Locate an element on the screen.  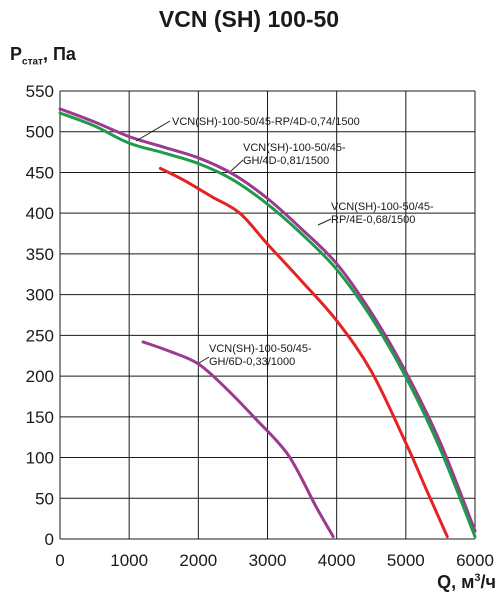
y-tick-label: 300 is located at coordinates (40, 295).